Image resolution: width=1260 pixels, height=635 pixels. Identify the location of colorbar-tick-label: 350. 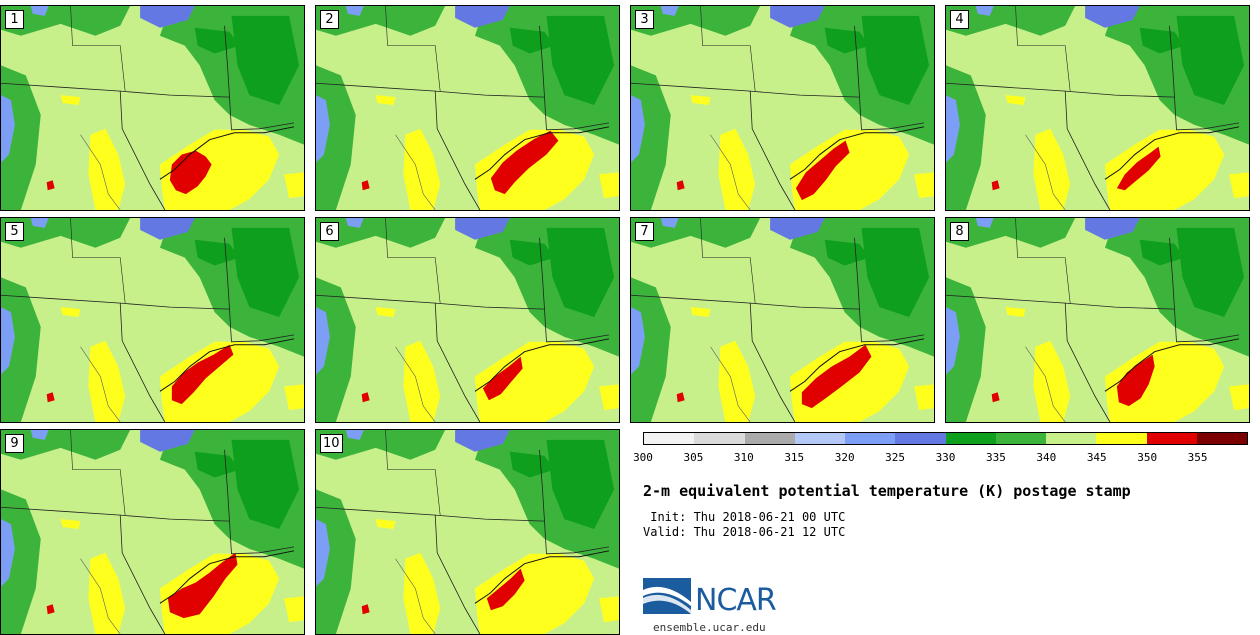
(1147, 457).